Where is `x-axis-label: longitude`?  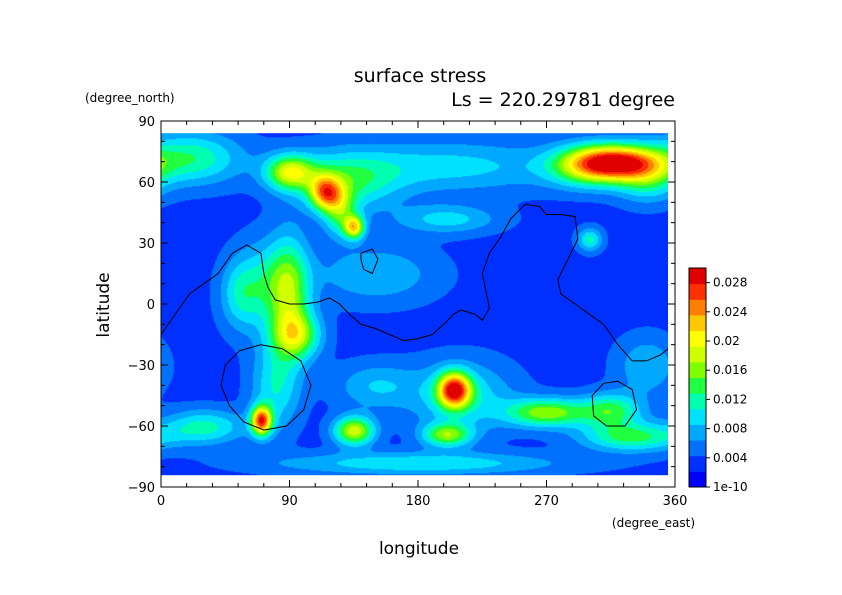
x-axis-label: longitude is located at coordinates (419, 549).